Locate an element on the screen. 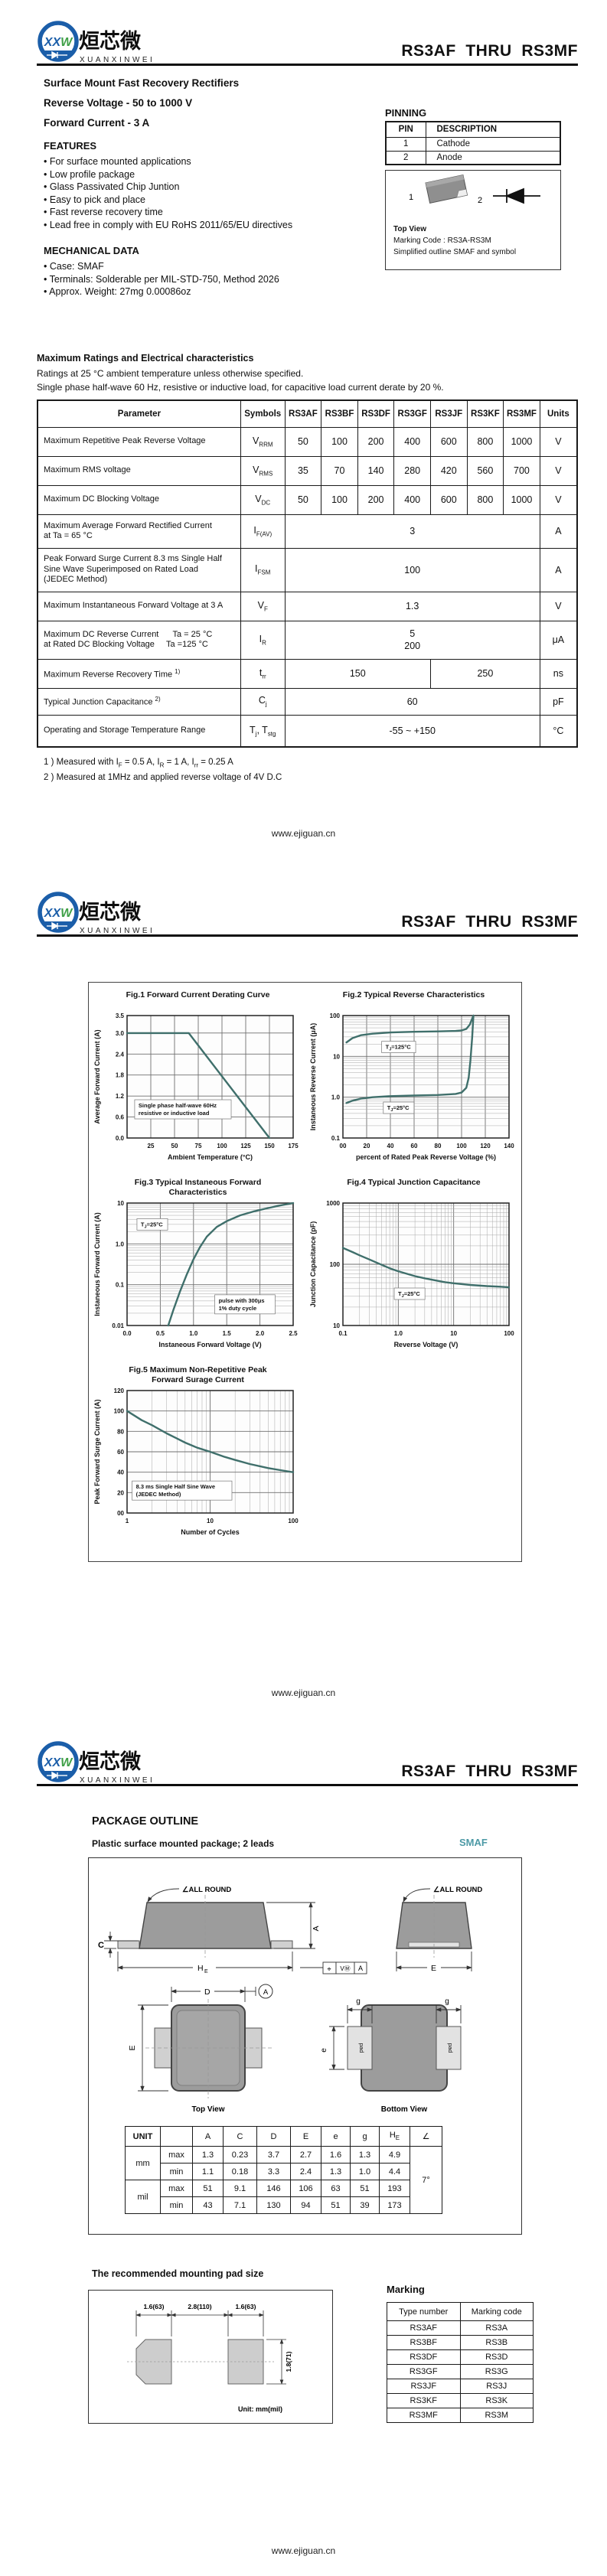 This screenshot has width=607, height=2576. type-number-cell: RS3BF is located at coordinates (424, 2342).